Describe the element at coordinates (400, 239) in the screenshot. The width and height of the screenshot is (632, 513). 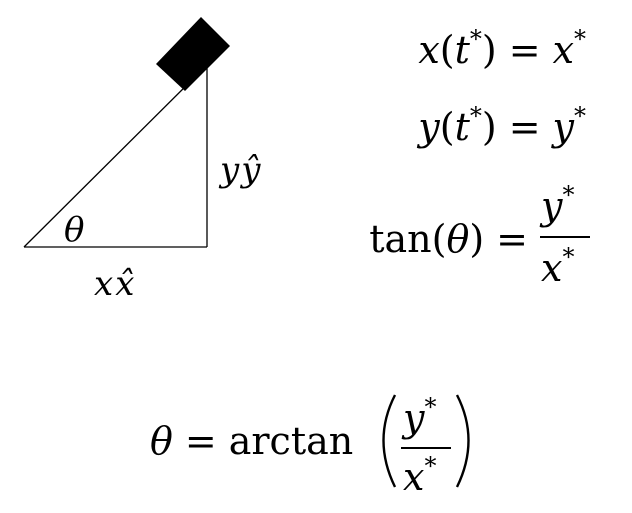
I see `eq3-fn: tan` at that location.